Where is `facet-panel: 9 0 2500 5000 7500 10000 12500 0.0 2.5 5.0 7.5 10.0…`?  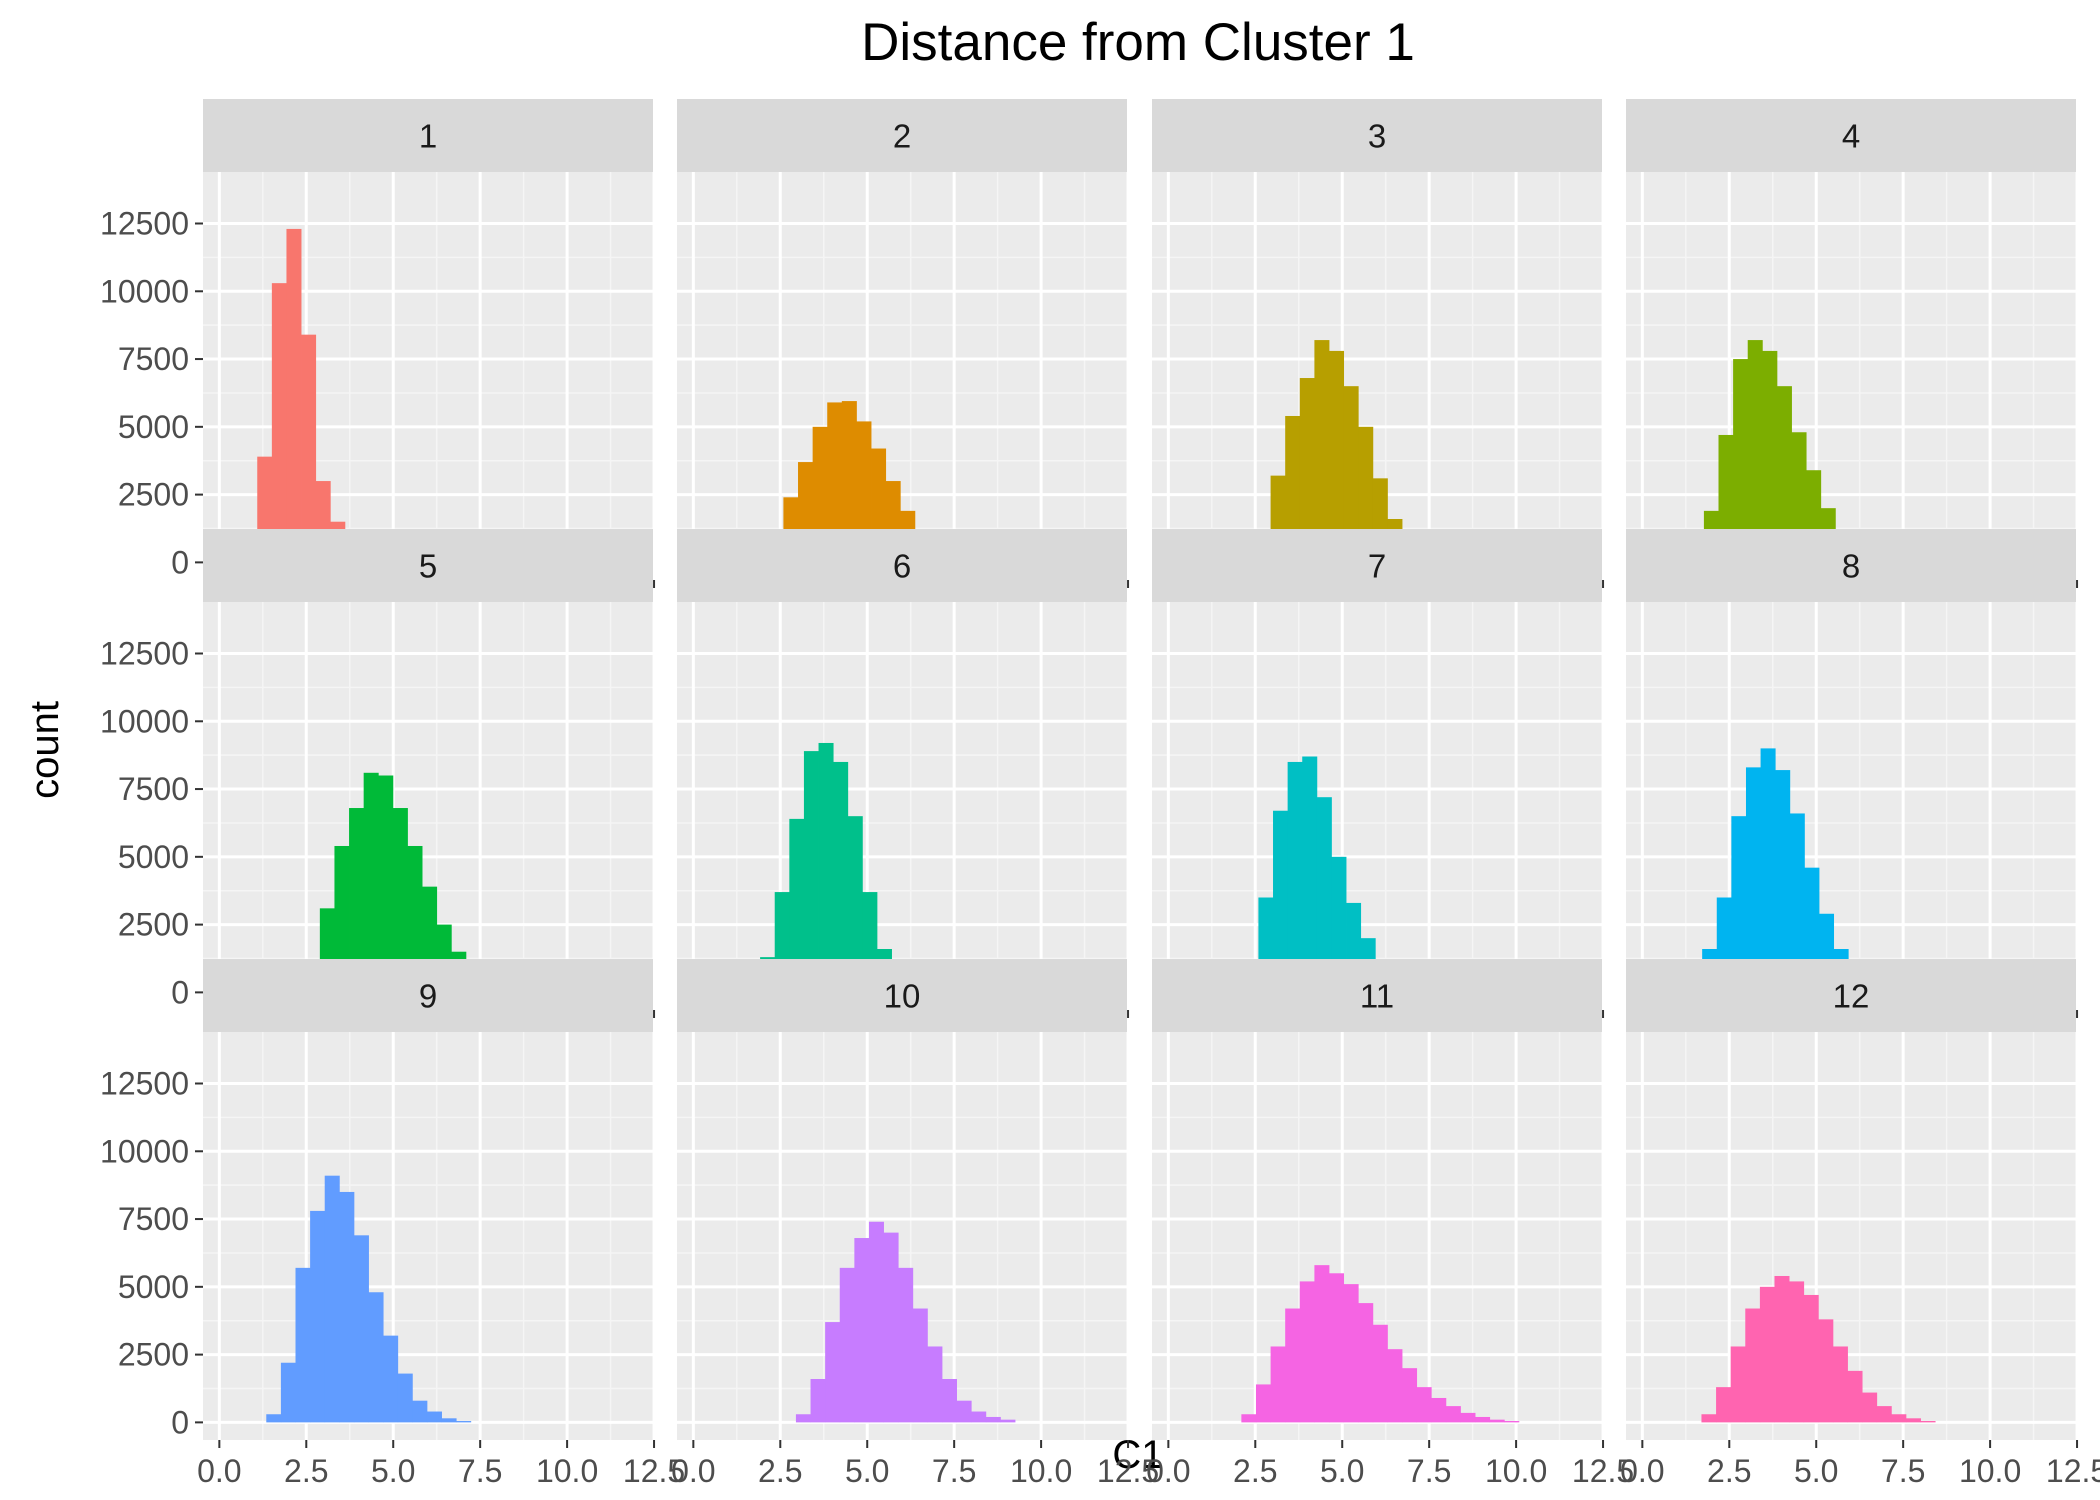
facet-panel: 9 0 2500 5000 7500 10000 12500 0.0 2.5 5.0 7.5 10.0… is located at coordinates (392, 1224).